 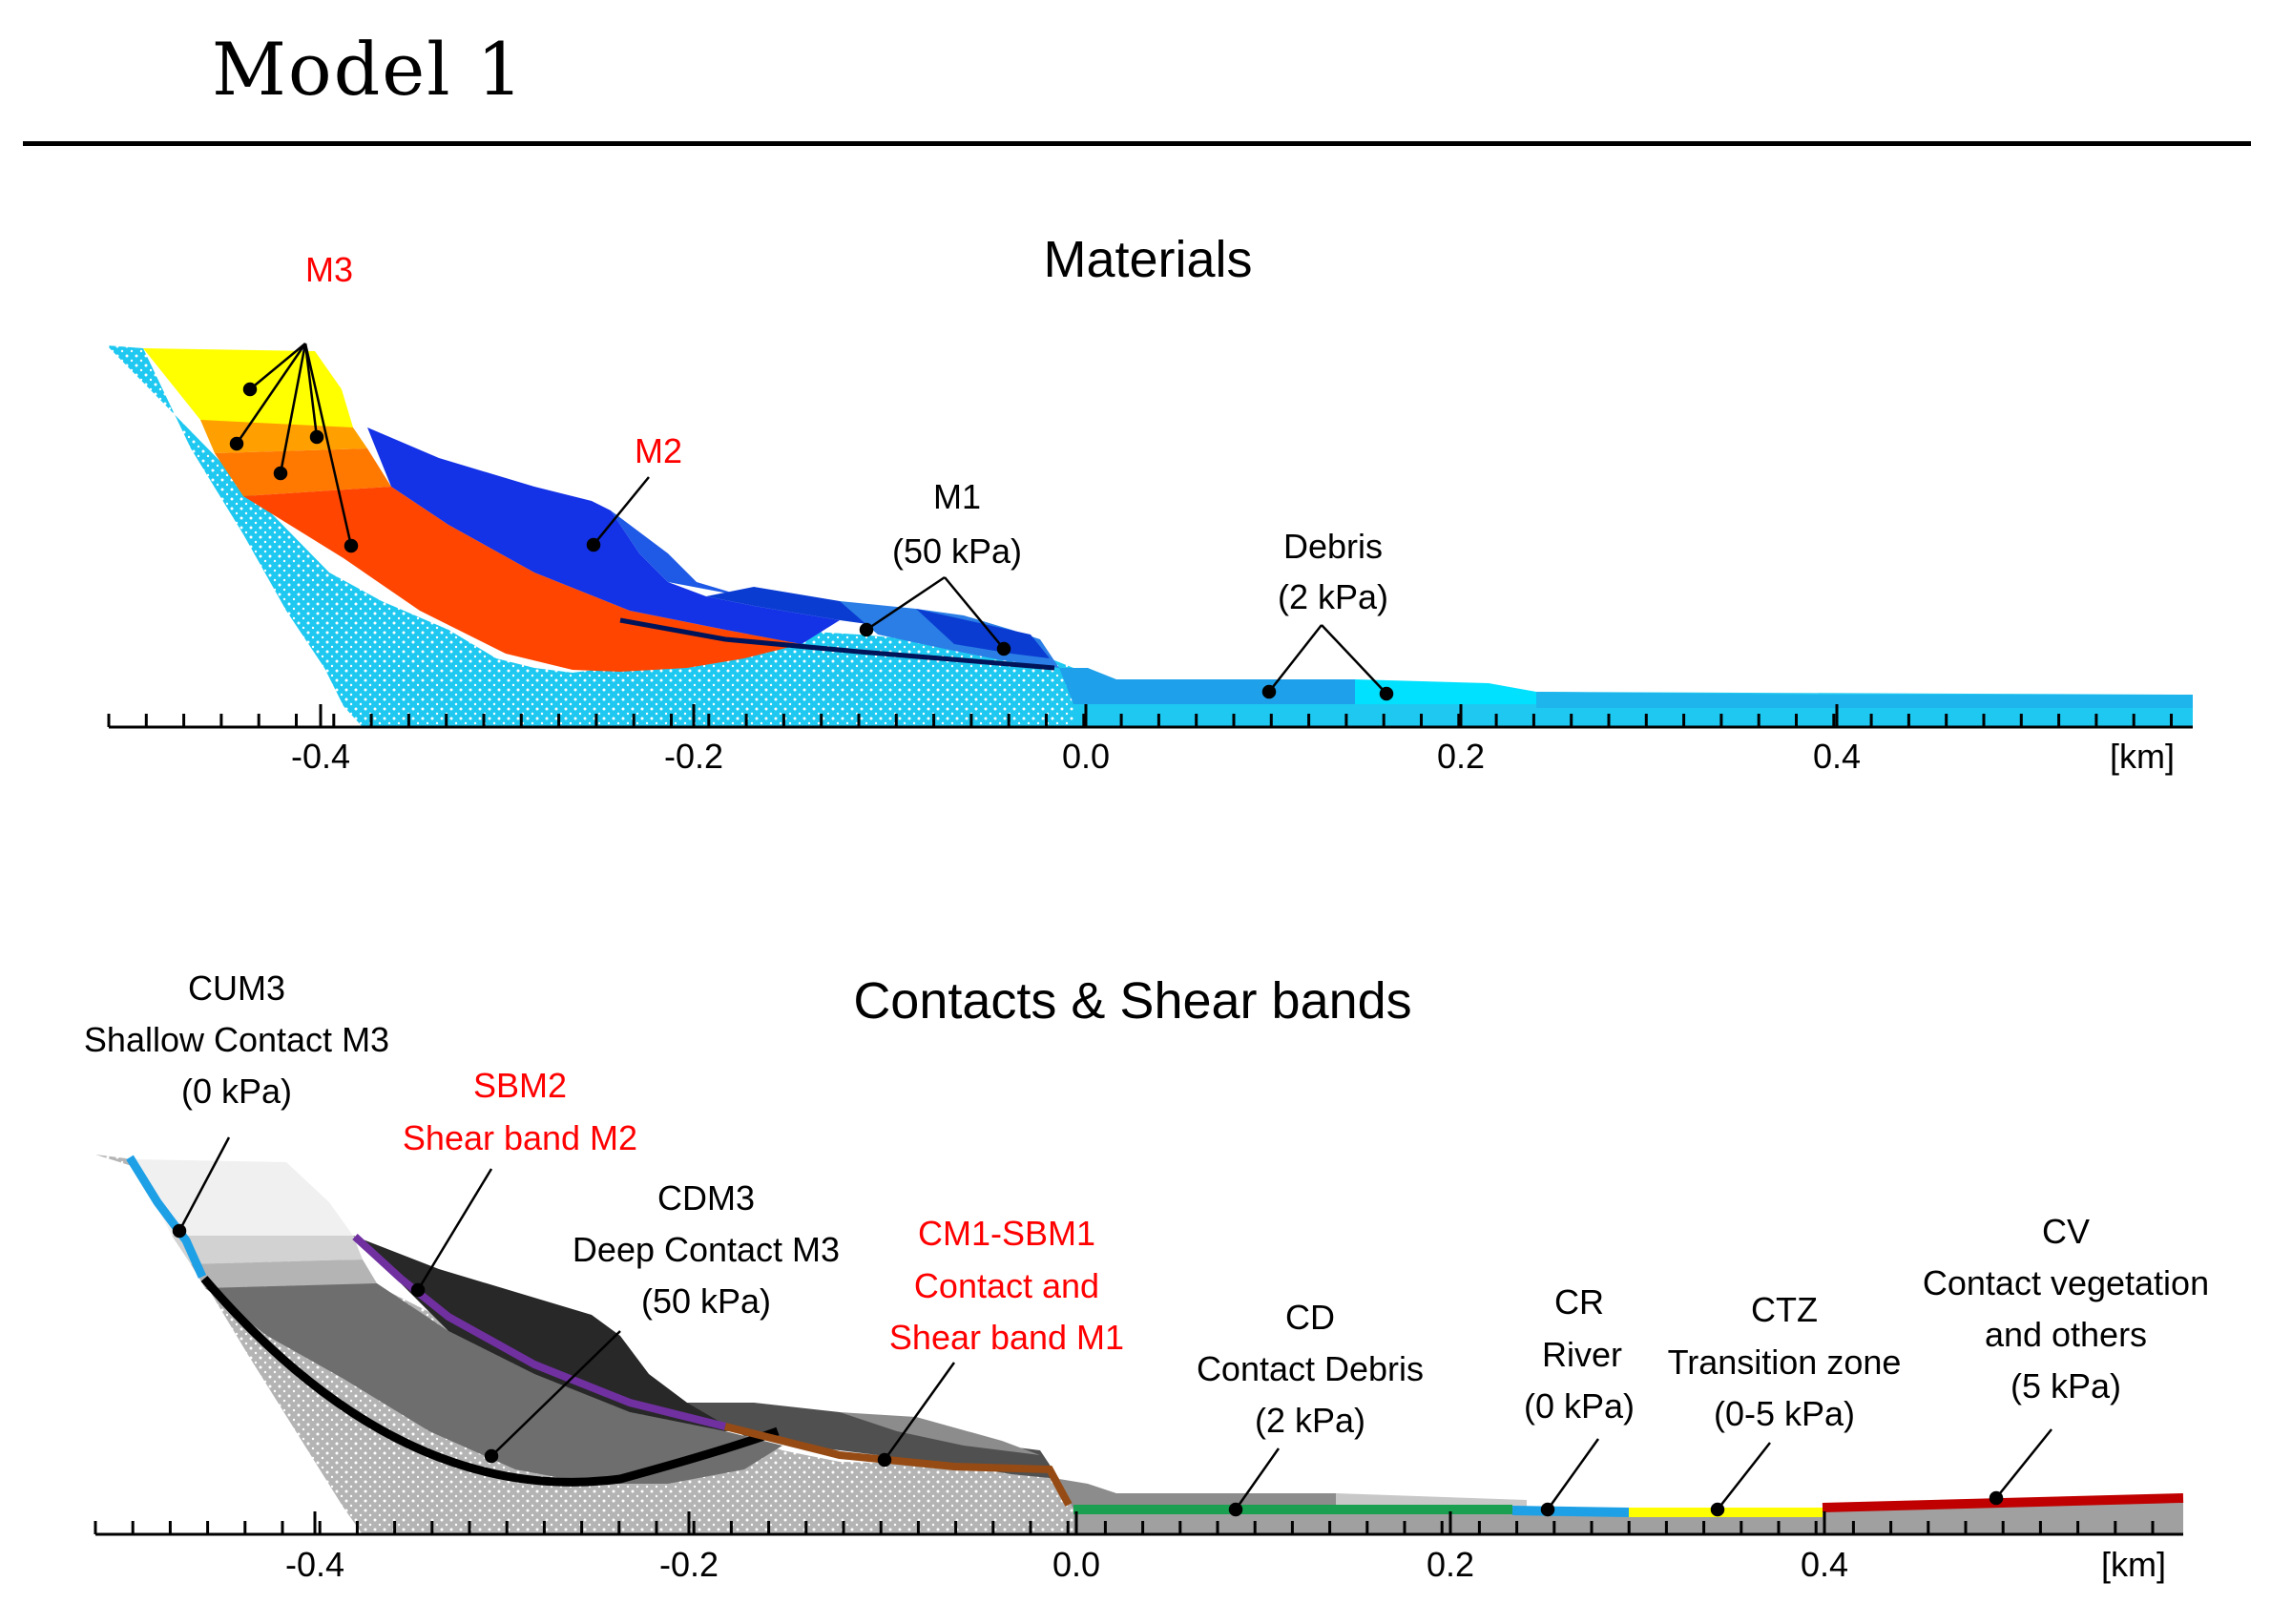 I want to click on gray-m3-main, so click(x=493, y=1383).